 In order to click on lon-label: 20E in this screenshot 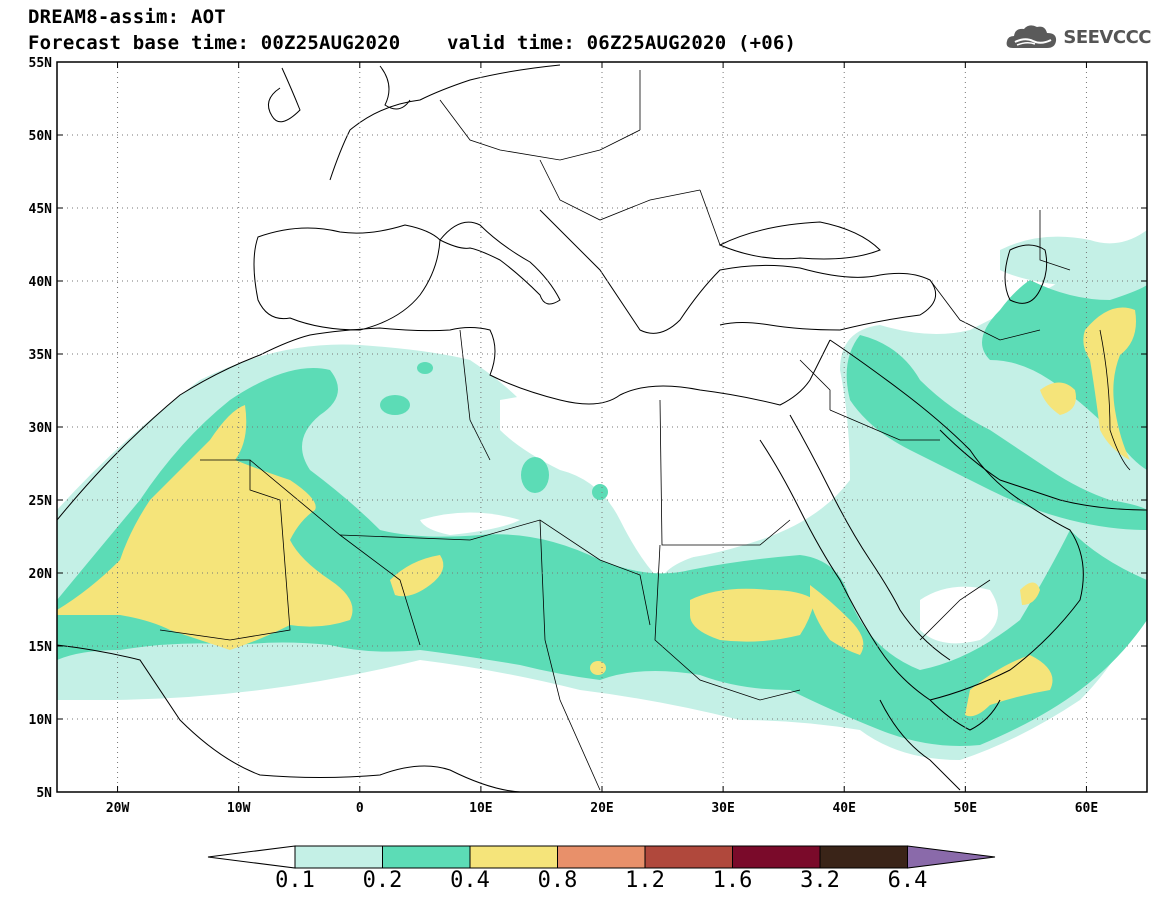, I will do `click(601, 808)`.